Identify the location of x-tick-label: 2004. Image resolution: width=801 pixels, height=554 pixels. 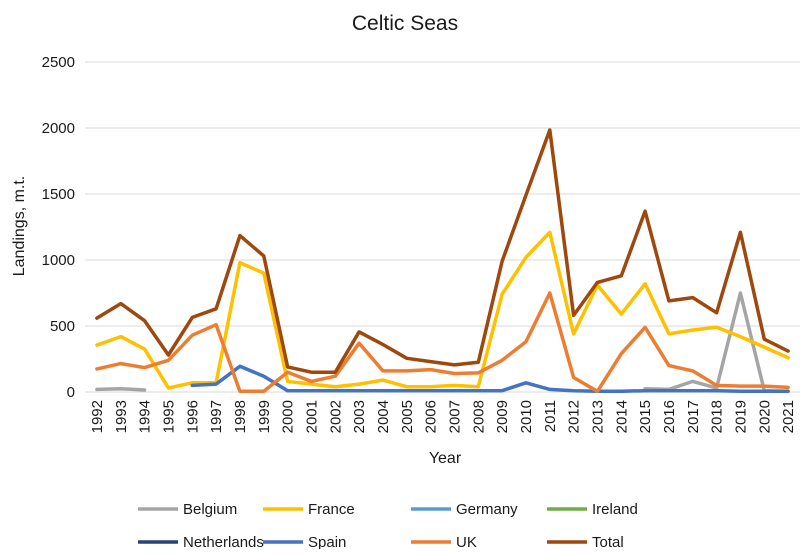
(383, 416).